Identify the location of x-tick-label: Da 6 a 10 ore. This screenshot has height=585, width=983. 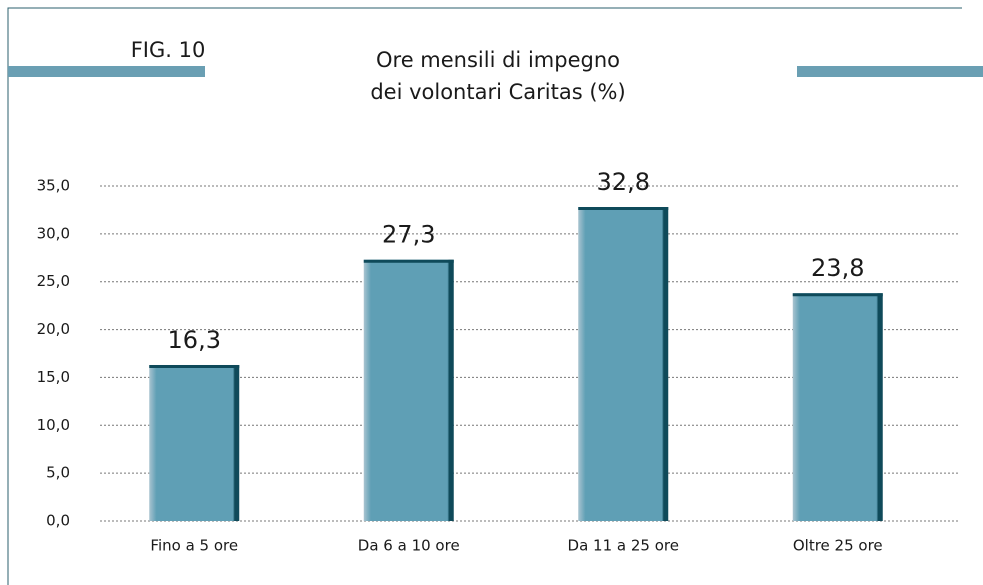
(409, 546).